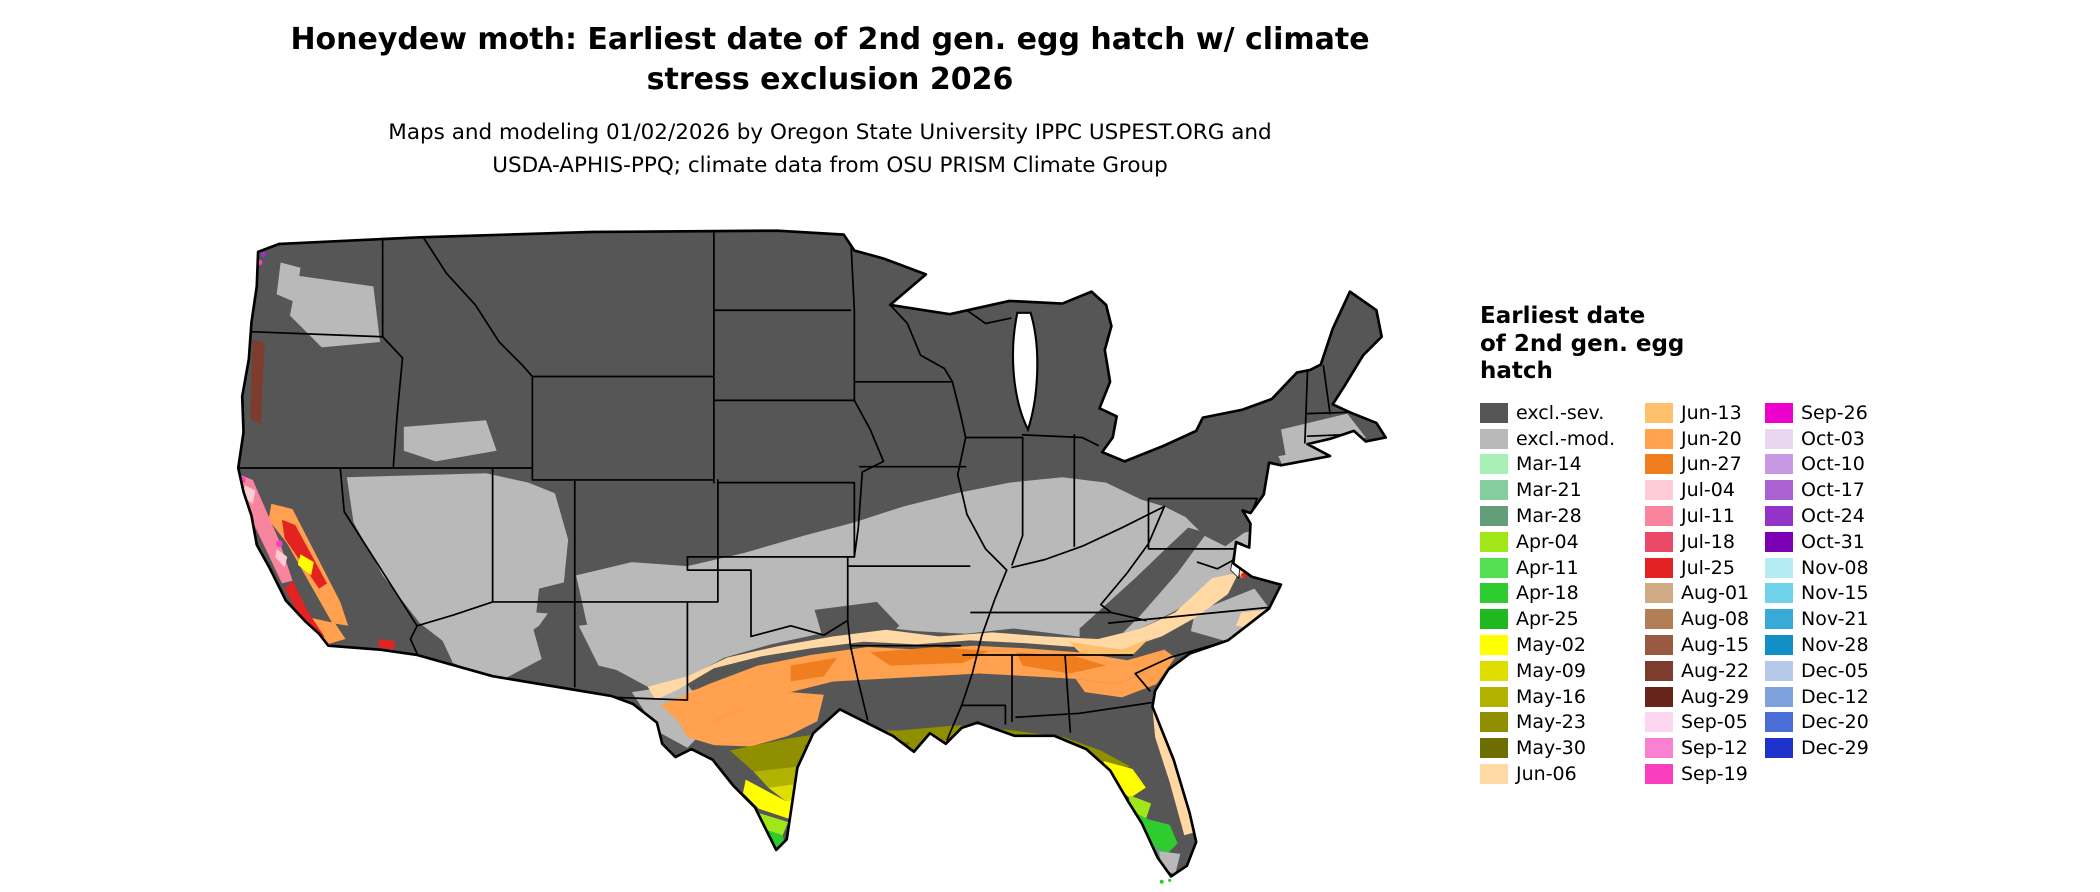  I want to click on legend-entry: Nov-28, so click(1835, 645).